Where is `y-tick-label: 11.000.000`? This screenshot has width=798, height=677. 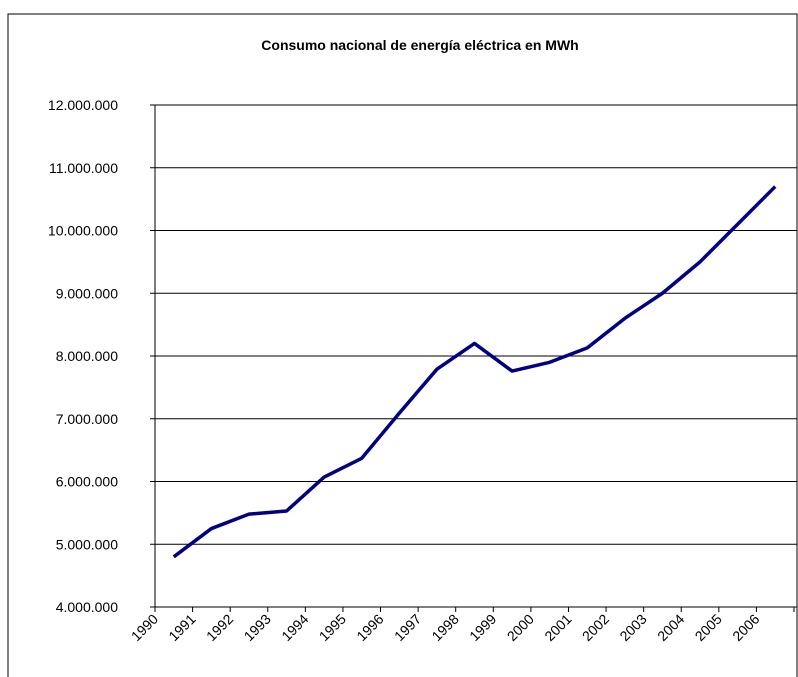 y-tick-label: 11.000.000 is located at coordinates (83, 168).